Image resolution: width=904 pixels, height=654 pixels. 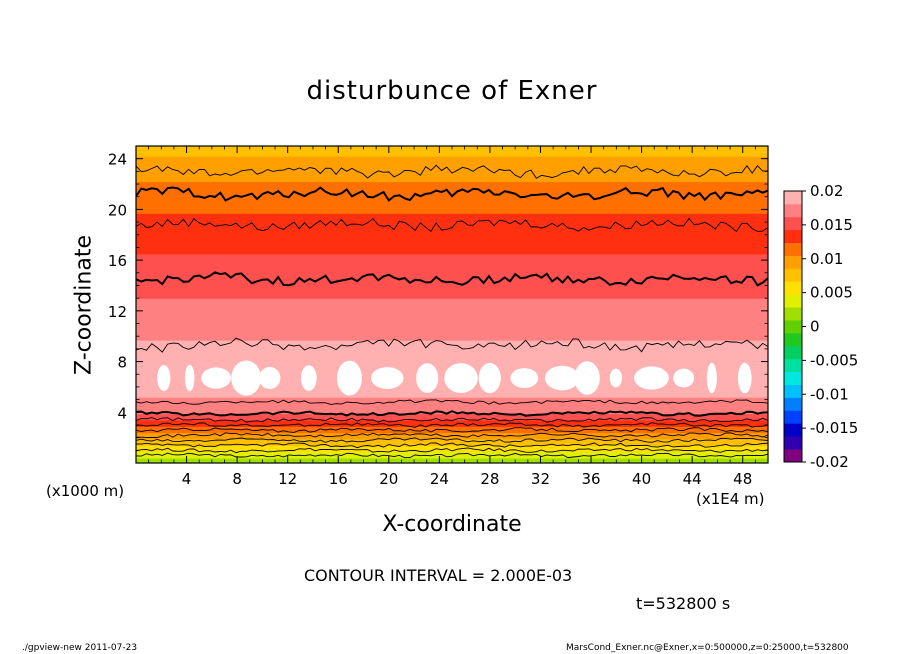 What do you see at coordinates (489, 479) in the screenshot?
I see `x-tick-label: 28` at bounding box center [489, 479].